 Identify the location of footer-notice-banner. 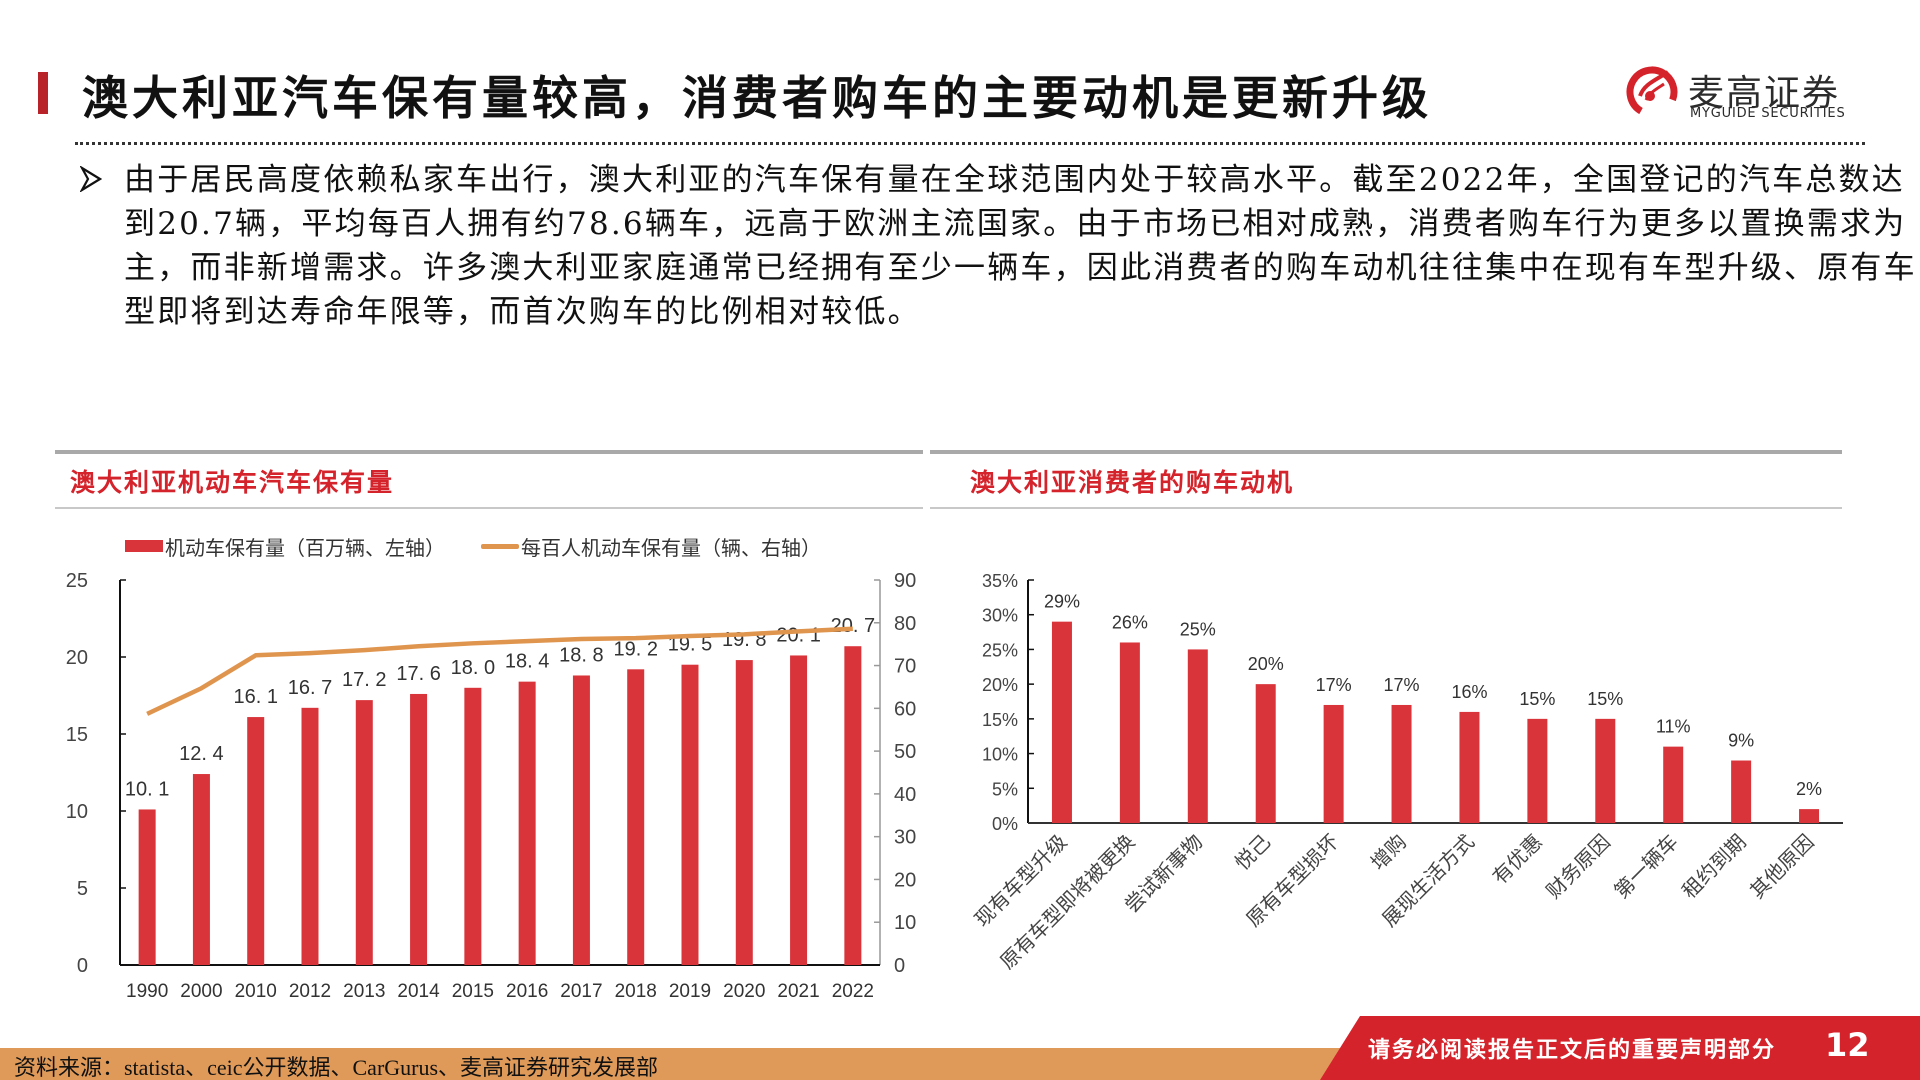
(1620, 1048).